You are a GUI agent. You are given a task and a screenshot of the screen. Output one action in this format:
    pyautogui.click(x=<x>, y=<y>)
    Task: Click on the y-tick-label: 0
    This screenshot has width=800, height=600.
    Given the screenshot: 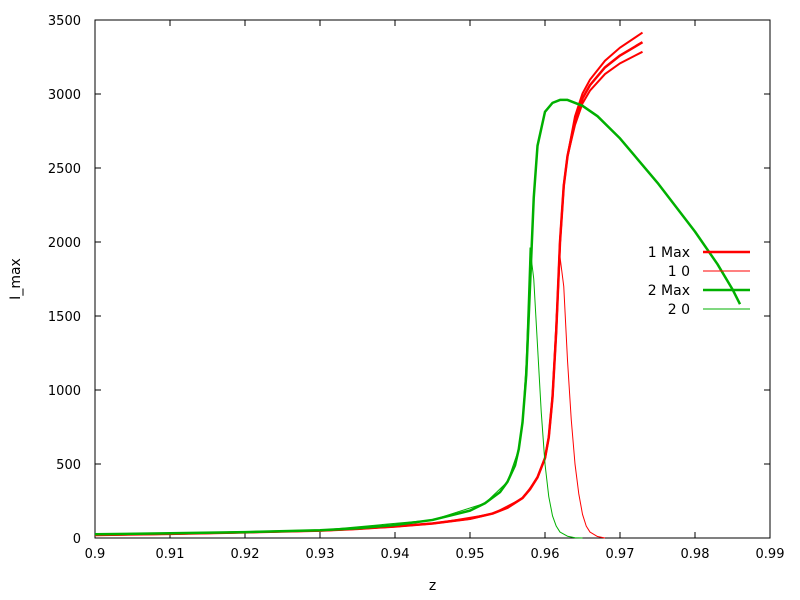 What is the action you would take?
    pyautogui.click(x=77, y=539)
    